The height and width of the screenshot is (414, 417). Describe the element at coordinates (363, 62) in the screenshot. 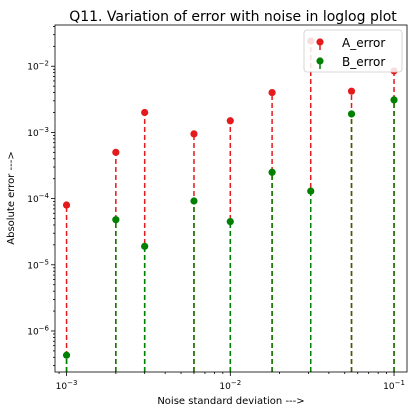

I see `legend-label-B_error: B_error` at that location.